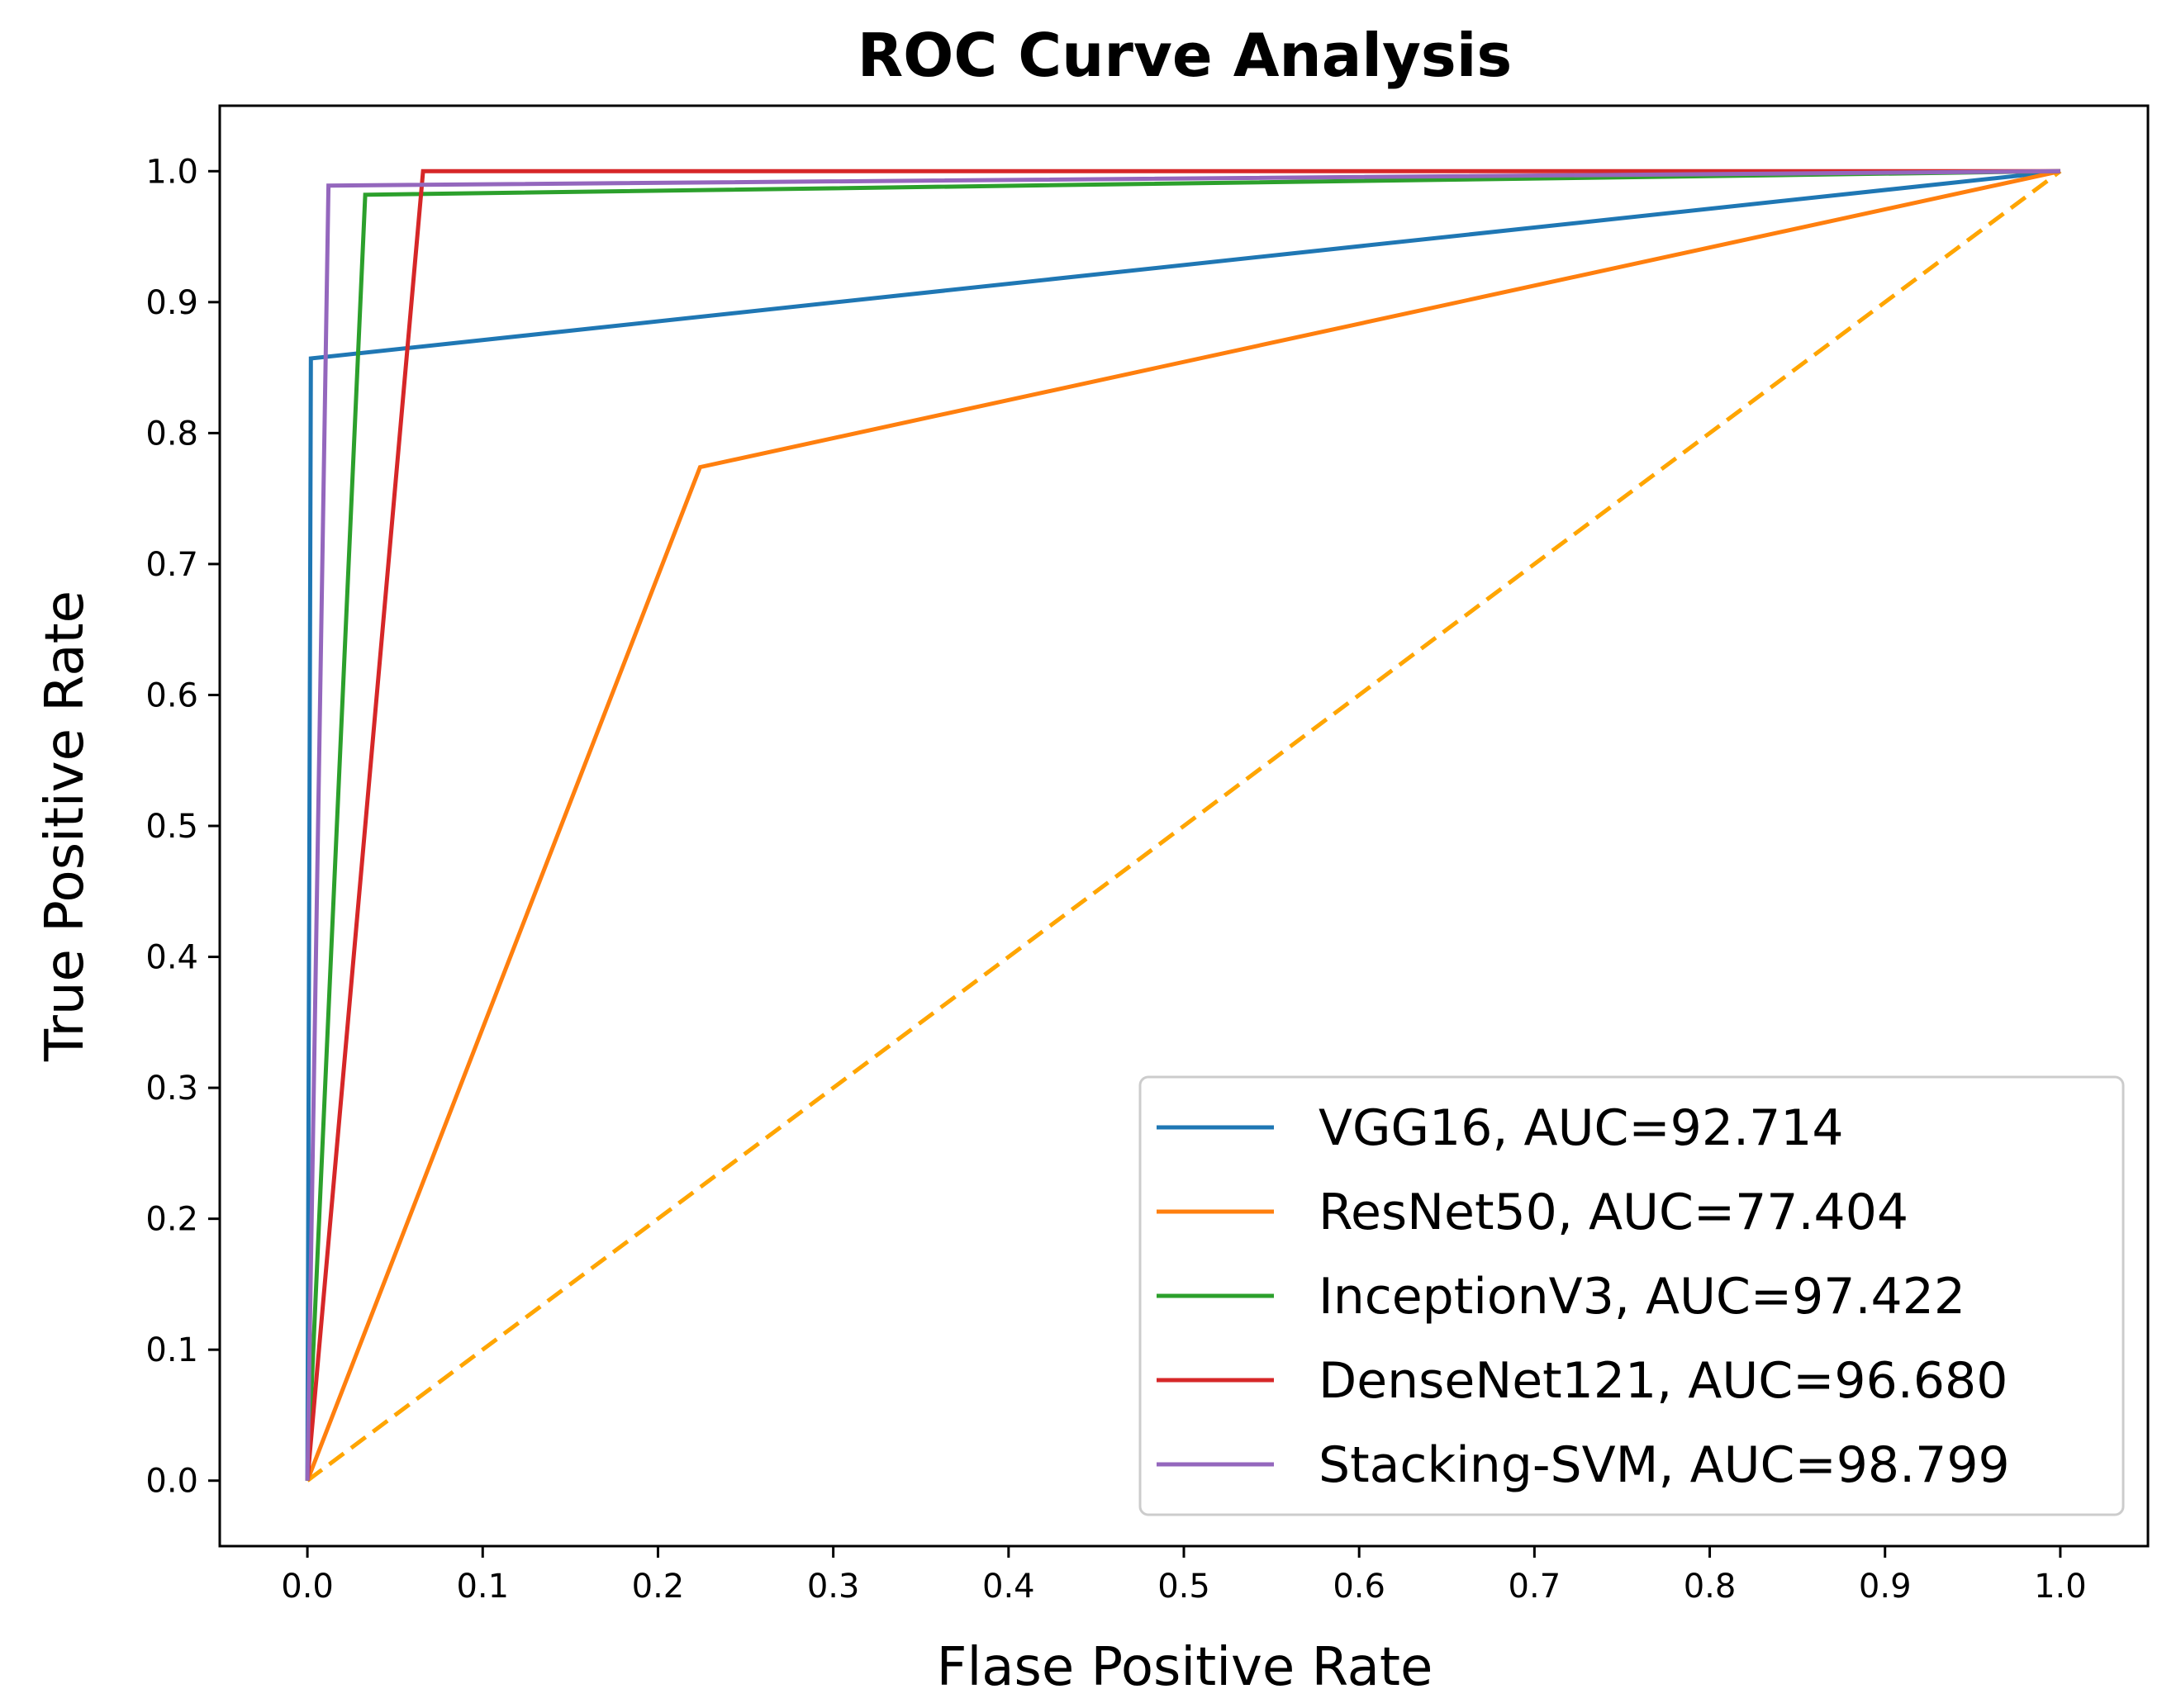  What do you see at coordinates (1664, 1381) in the screenshot?
I see `legend-label-densenet121: DenseNet121, AUC=96.680` at bounding box center [1664, 1381].